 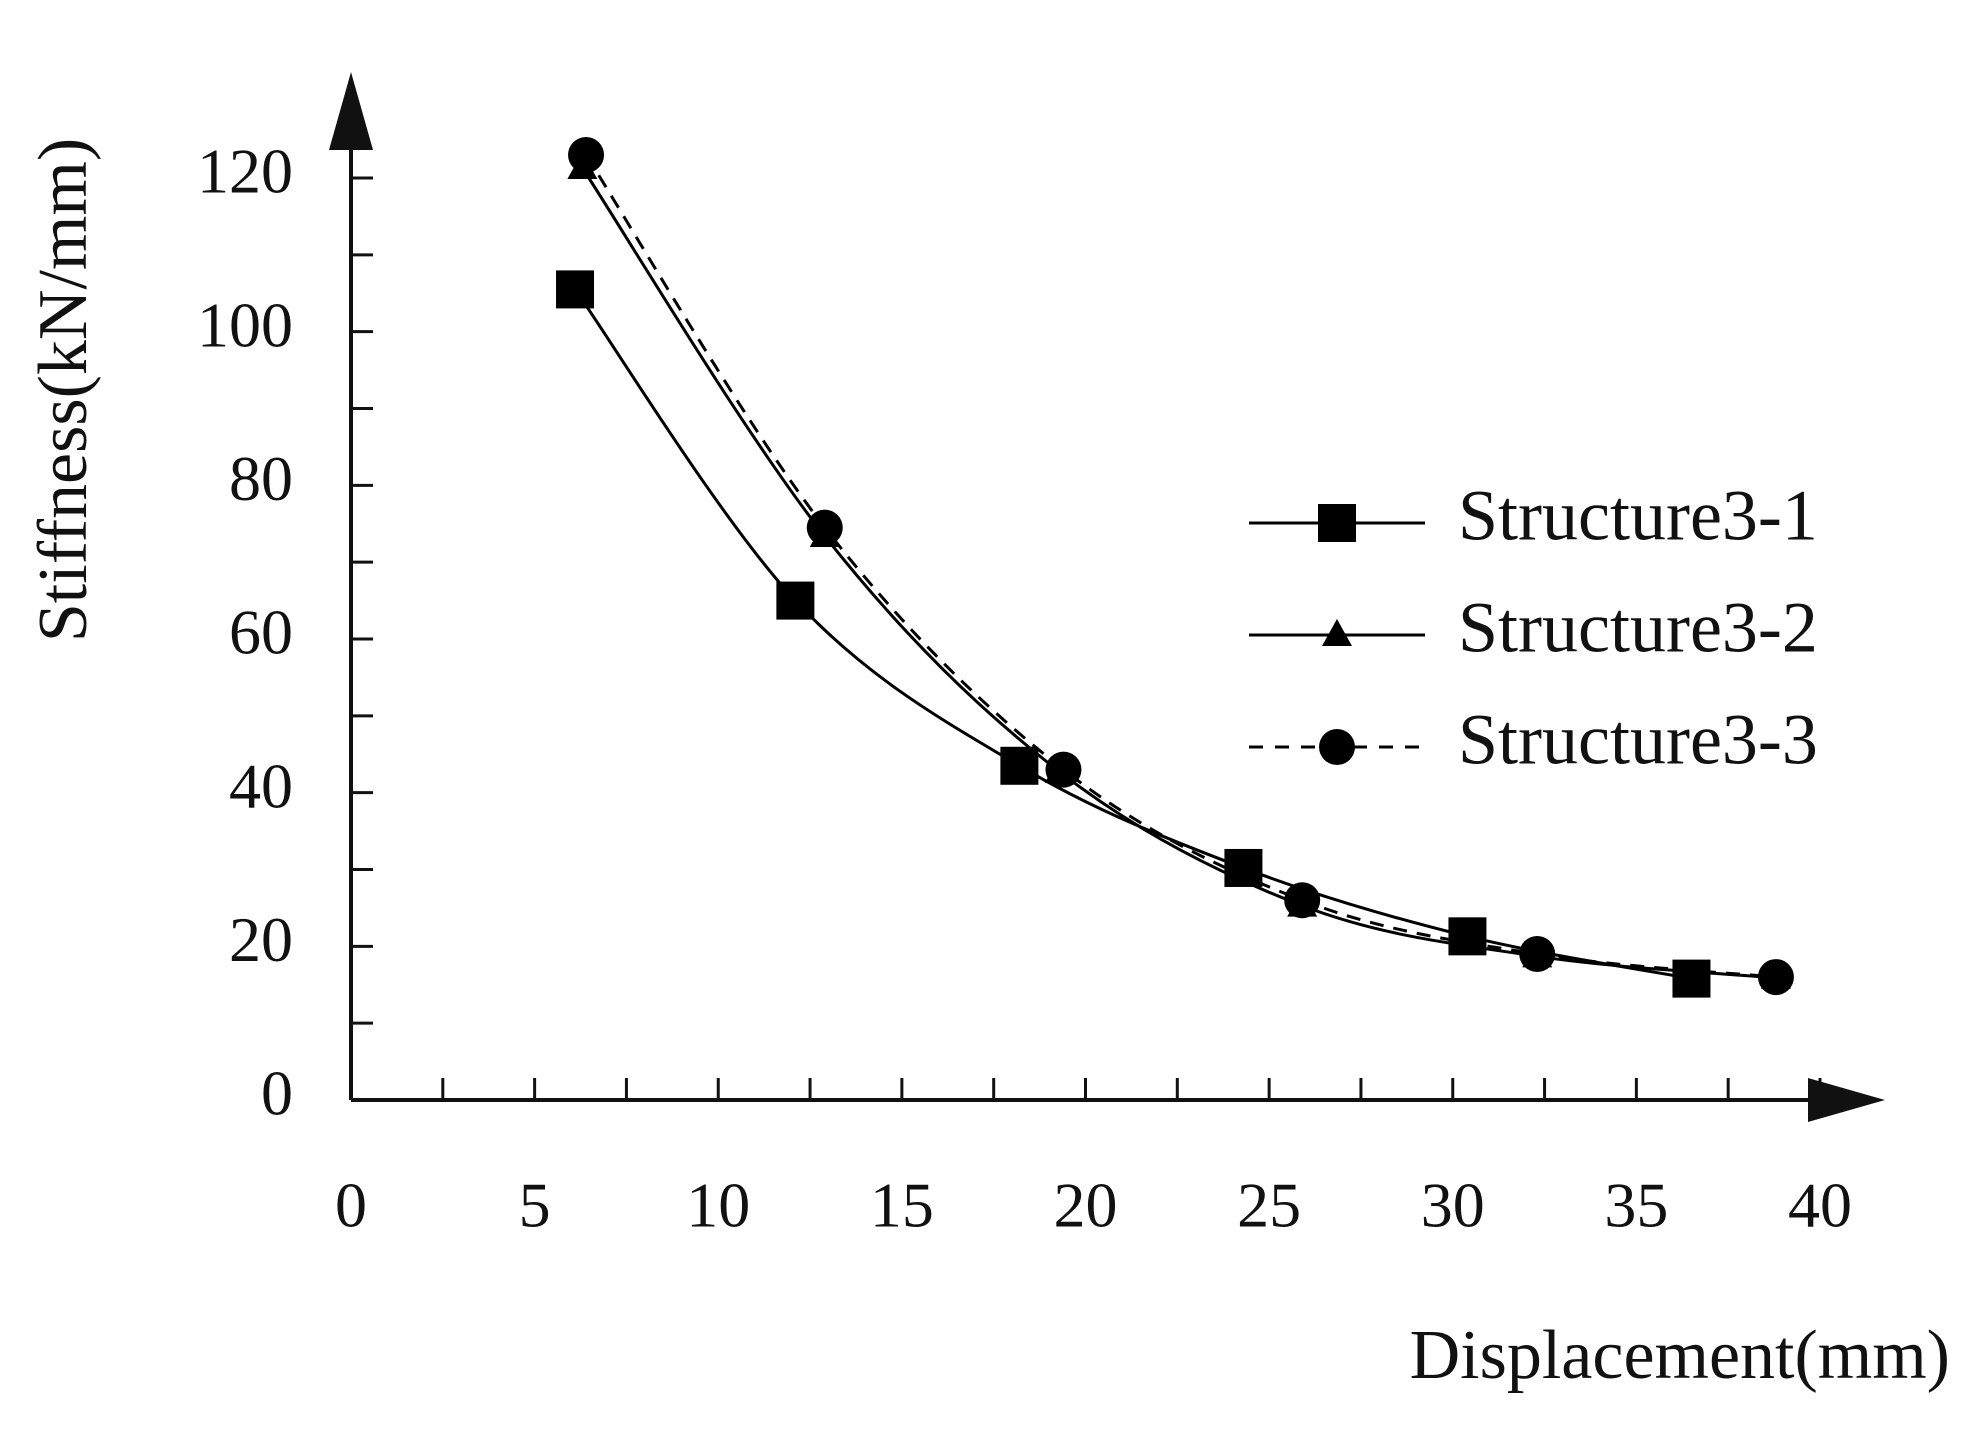 I want to click on y-tick-label: 100, so click(x=245, y=324).